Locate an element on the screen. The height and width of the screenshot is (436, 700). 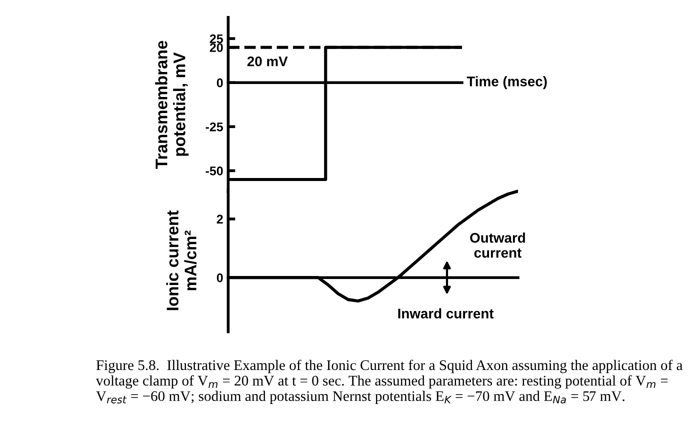
annotation: Inward current is located at coordinates (446, 313).